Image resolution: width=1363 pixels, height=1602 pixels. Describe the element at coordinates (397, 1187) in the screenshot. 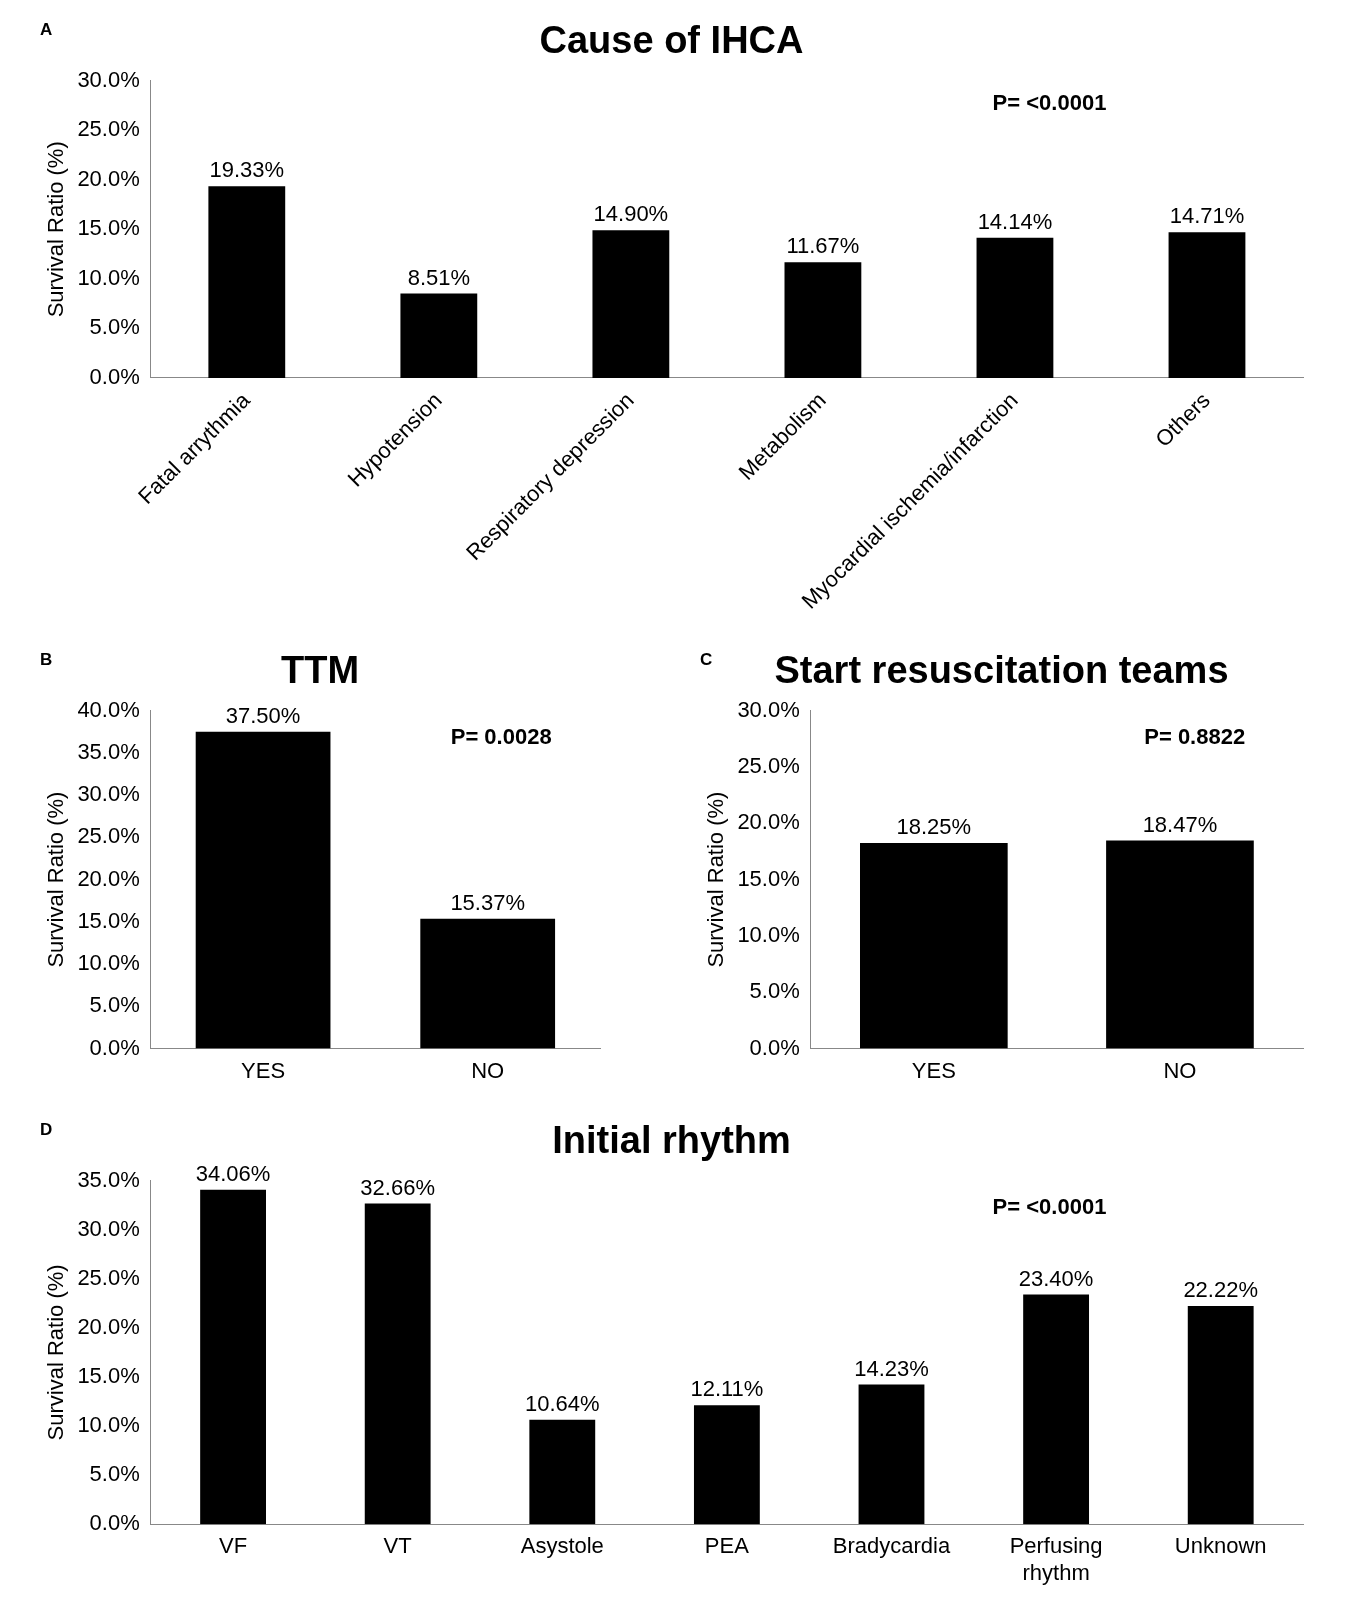

I see `data-label: 32.66%` at that location.